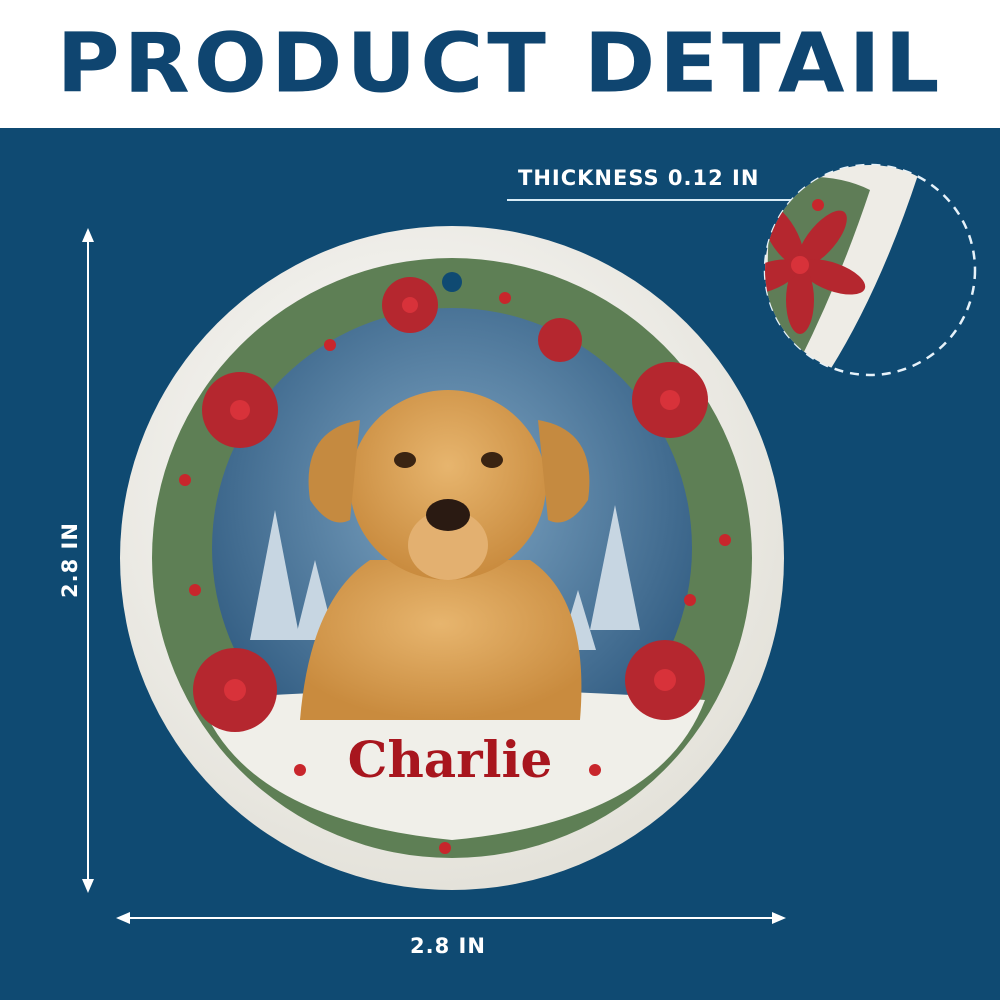 The width and height of the screenshot is (1000, 1000). What do you see at coordinates (451, 918) in the screenshot?
I see `width-arrow` at bounding box center [451, 918].